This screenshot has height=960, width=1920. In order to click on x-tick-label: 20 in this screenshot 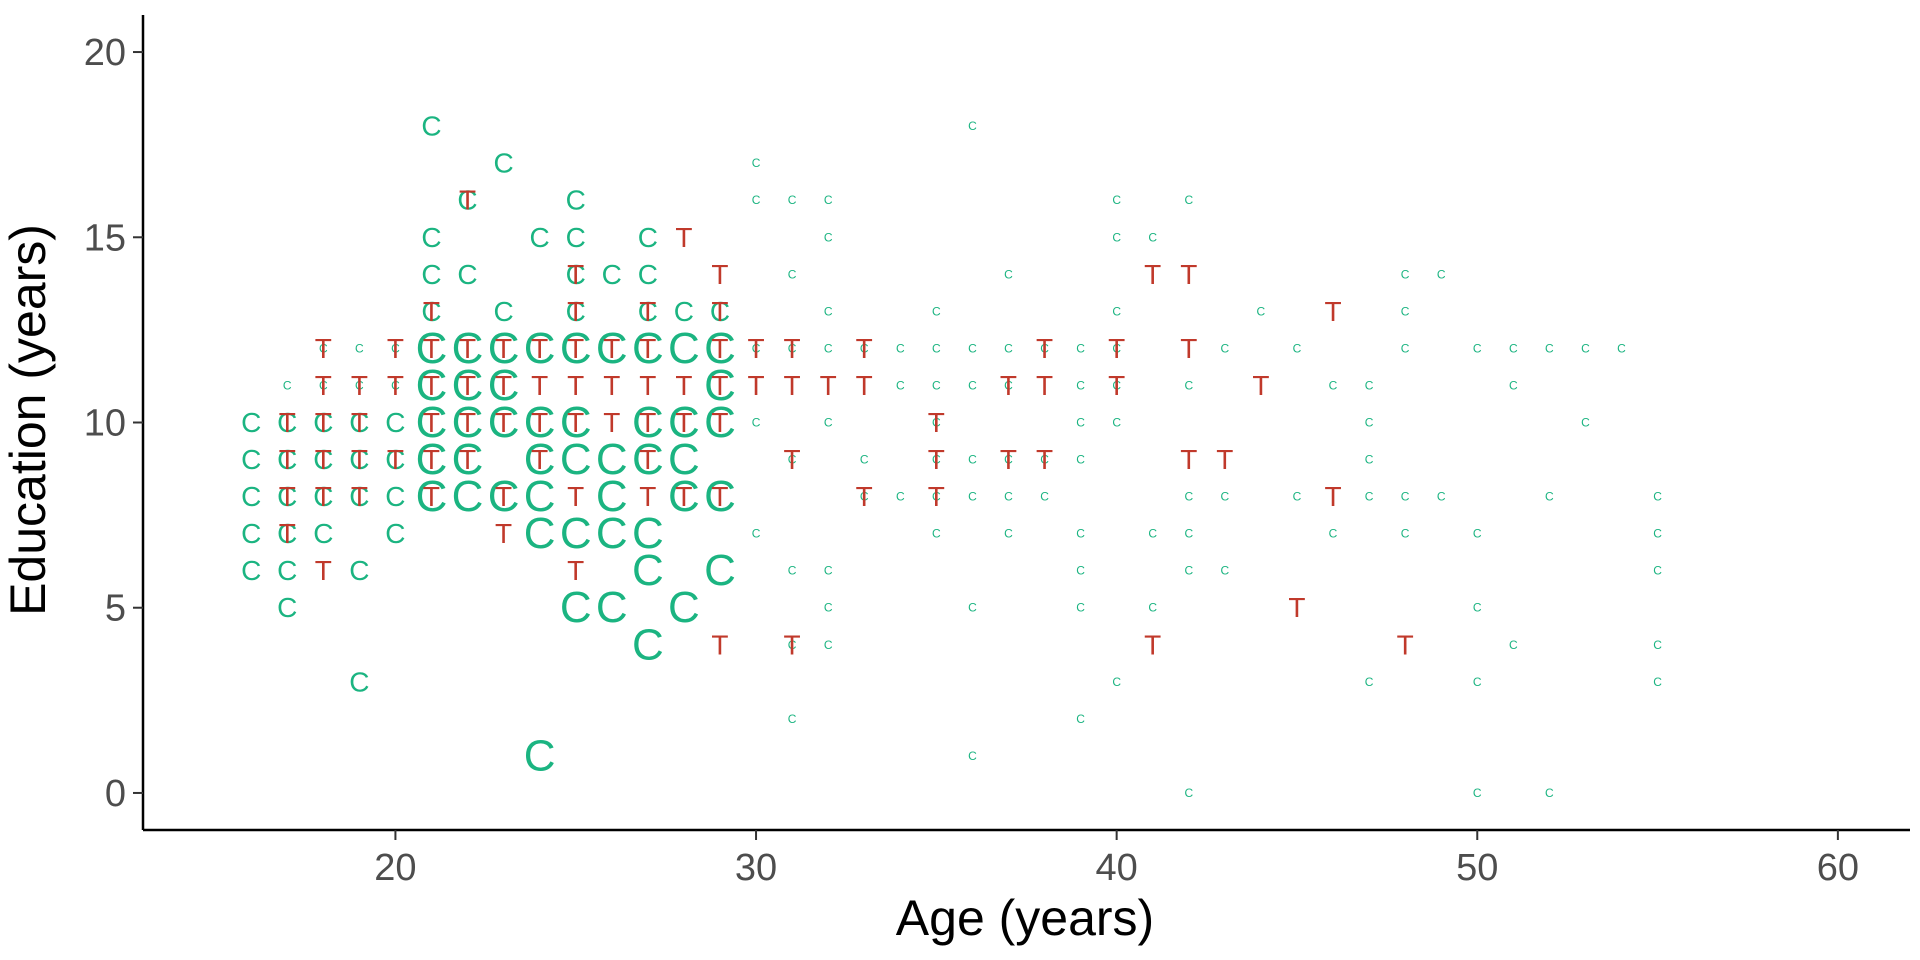, I will do `click(395, 868)`.